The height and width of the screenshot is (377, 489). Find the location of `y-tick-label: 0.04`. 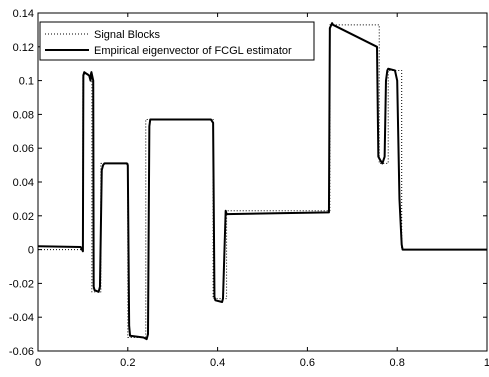

y-tick-label: 0.04 is located at coordinates (23, 183).